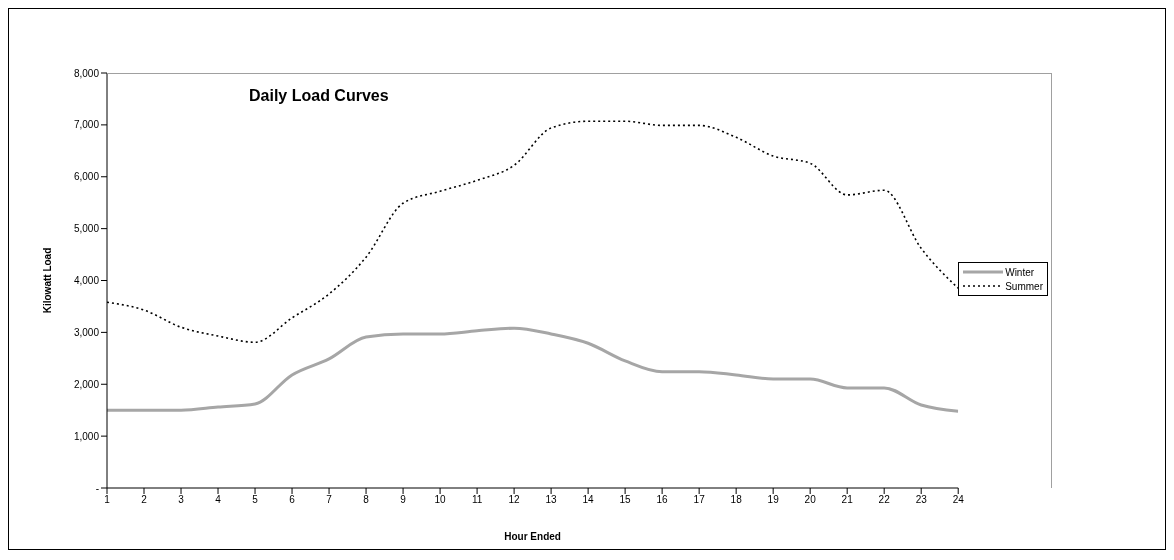 Image resolution: width=1174 pixels, height=560 pixels. What do you see at coordinates (97, 488) in the screenshot?
I see `y-tick-label: -` at bounding box center [97, 488].